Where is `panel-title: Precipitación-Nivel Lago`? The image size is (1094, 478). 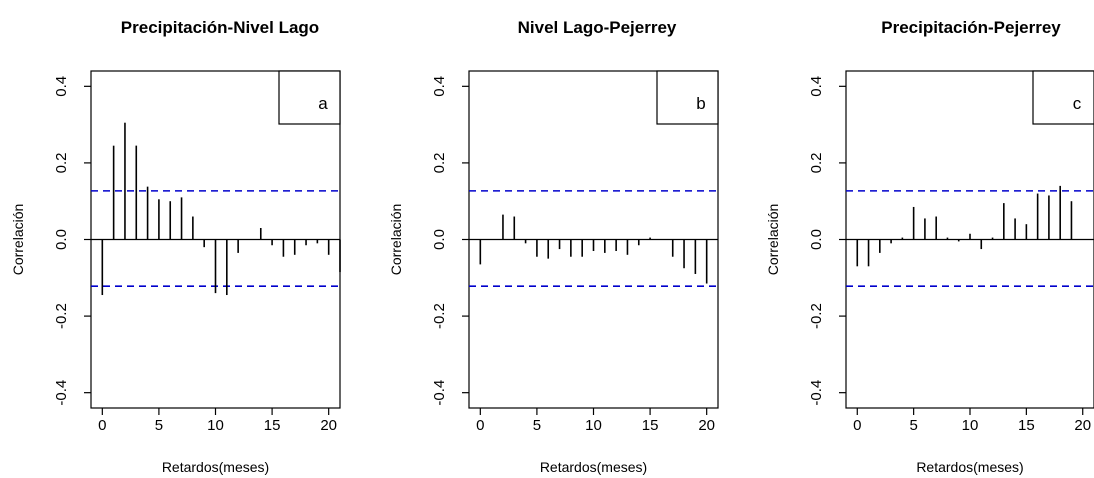 panel-title: Precipitación-Nivel Lago is located at coordinates (220, 27).